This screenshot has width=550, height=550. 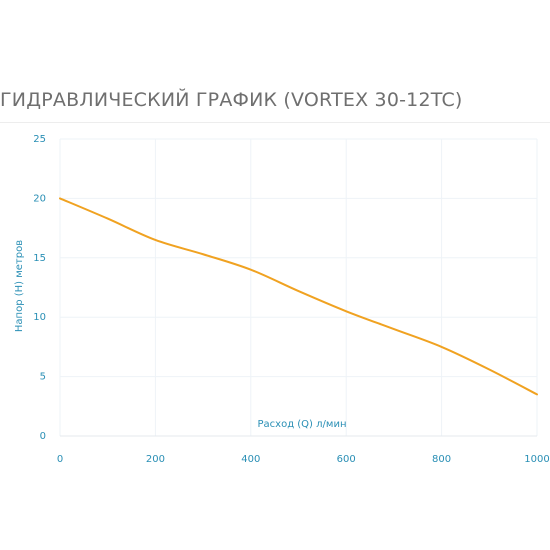 What do you see at coordinates (231, 100) in the screenshot?
I see `chart-title: ГИДРАВЛИЧЕСКИЙ ГРАФИК (VORTEX 30-12TC)` at bounding box center [231, 100].